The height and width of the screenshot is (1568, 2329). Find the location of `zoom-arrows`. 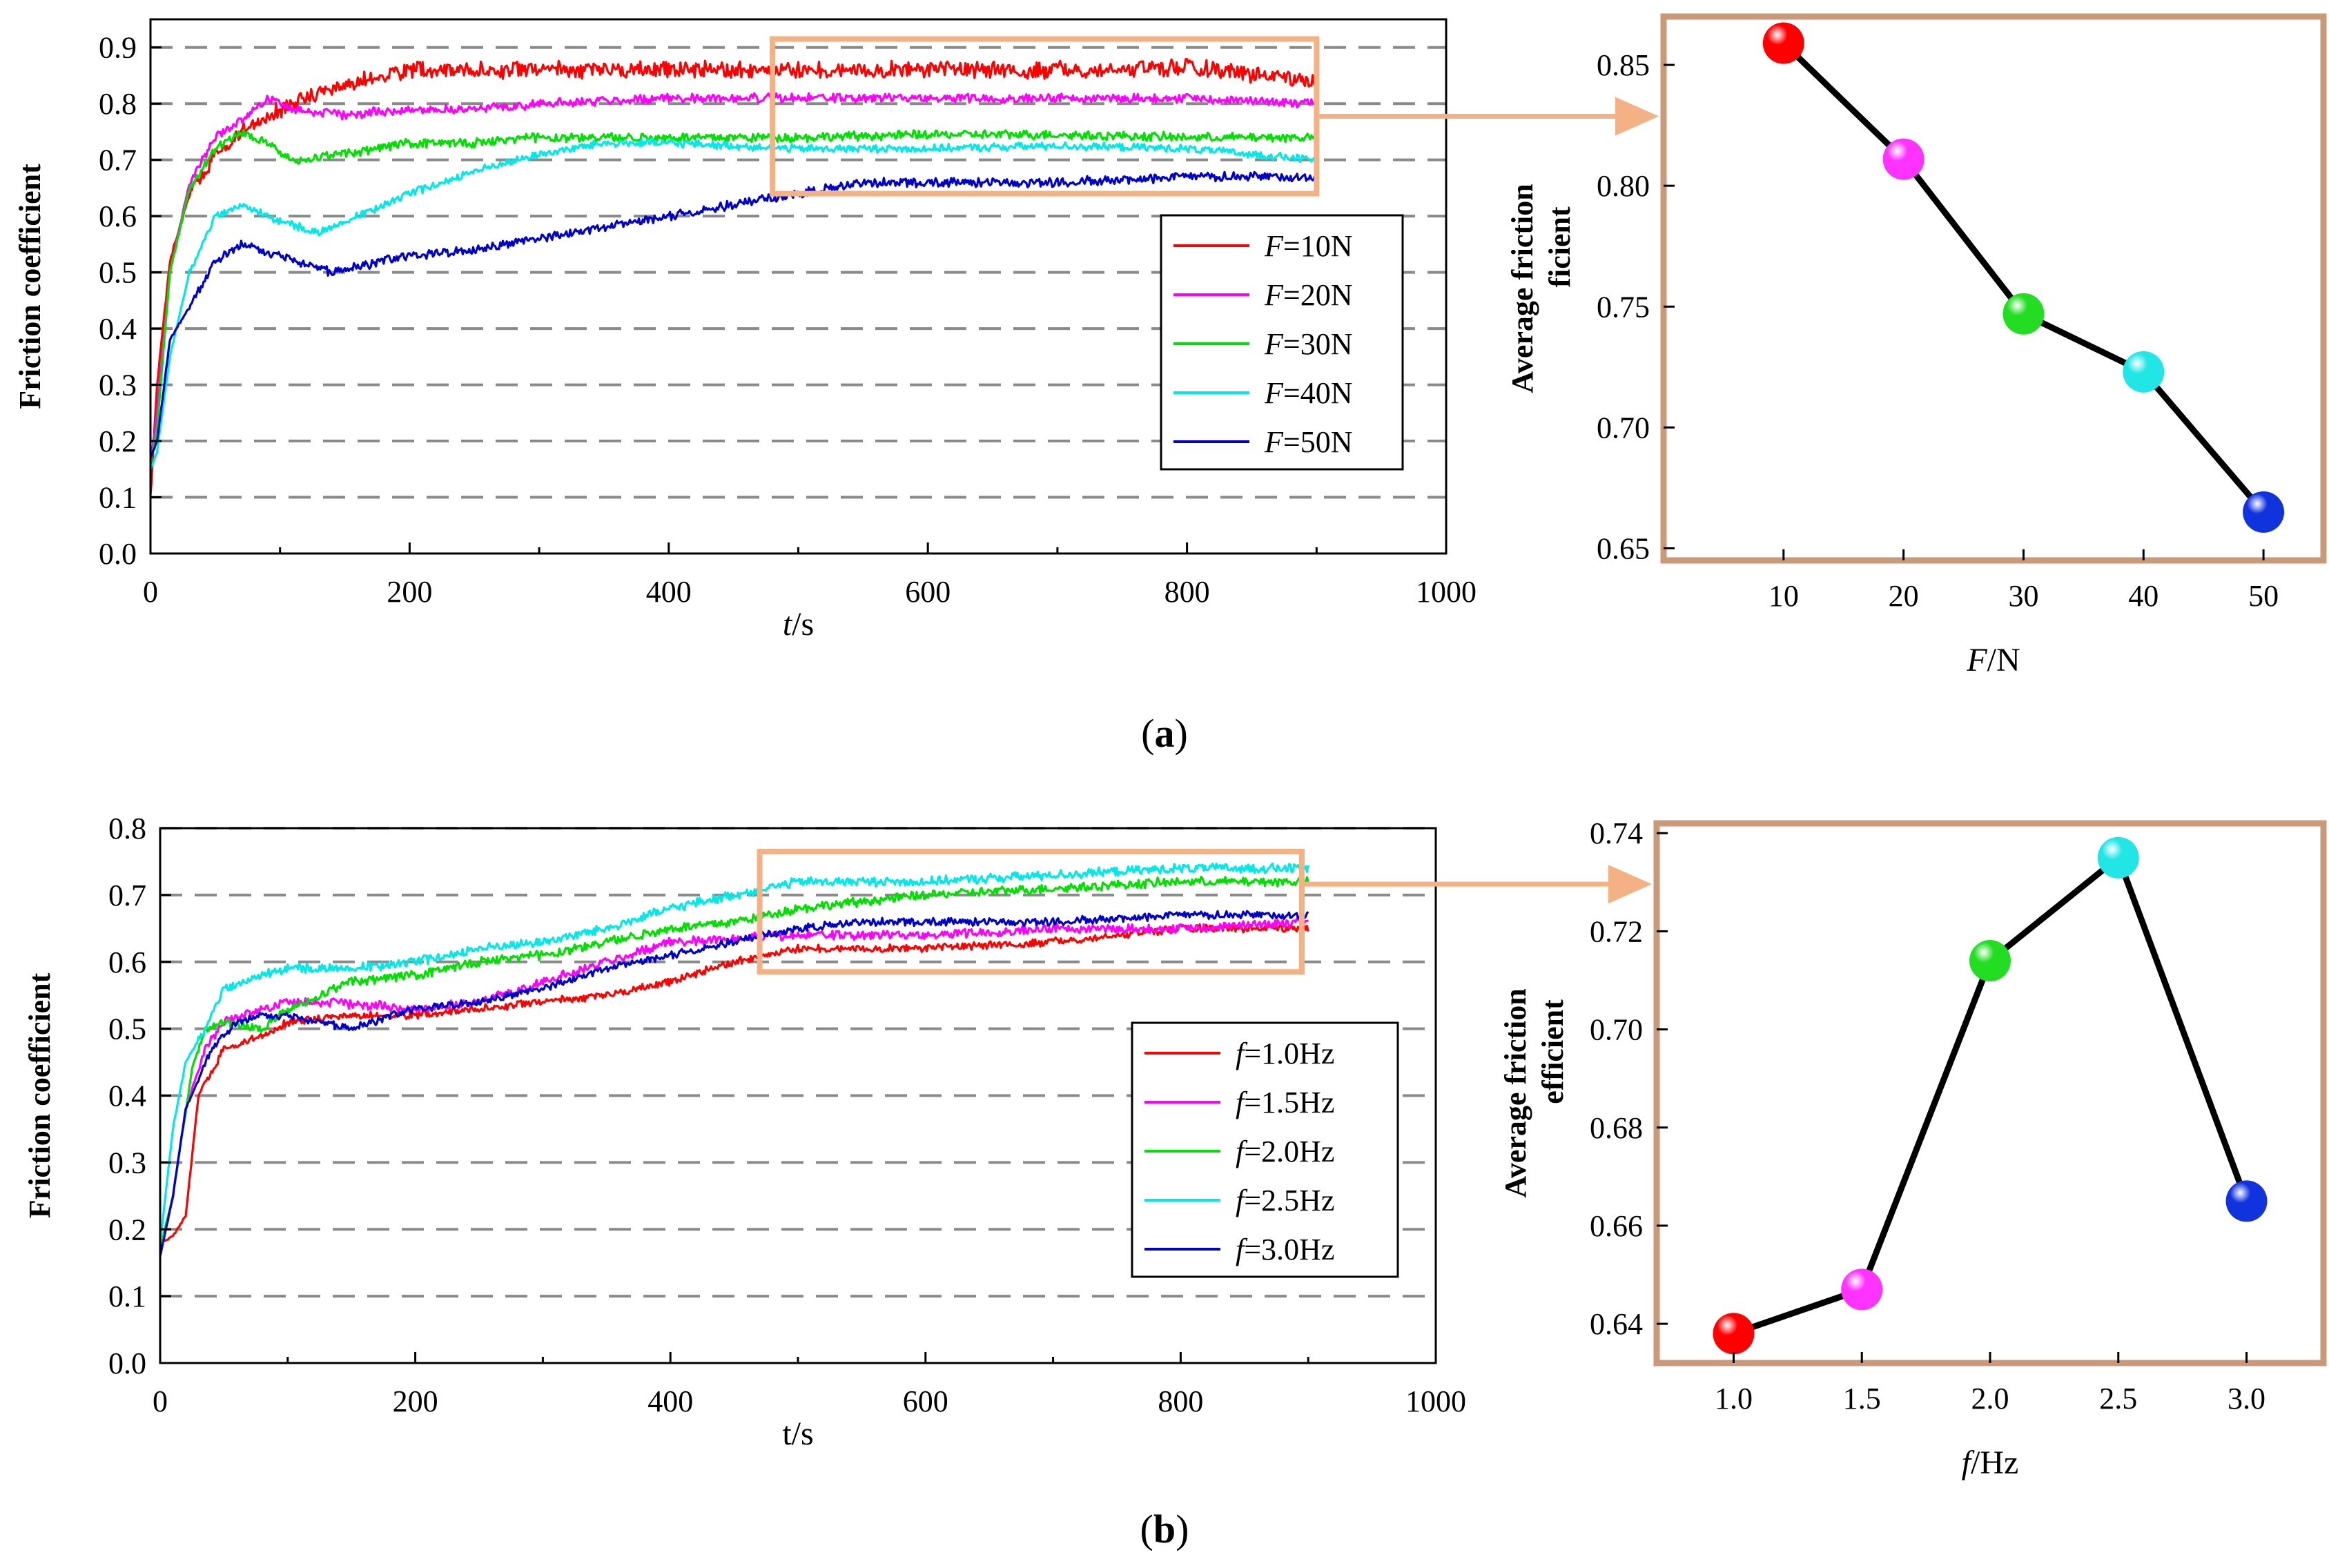

zoom-arrows is located at coordinates (1481, 500).